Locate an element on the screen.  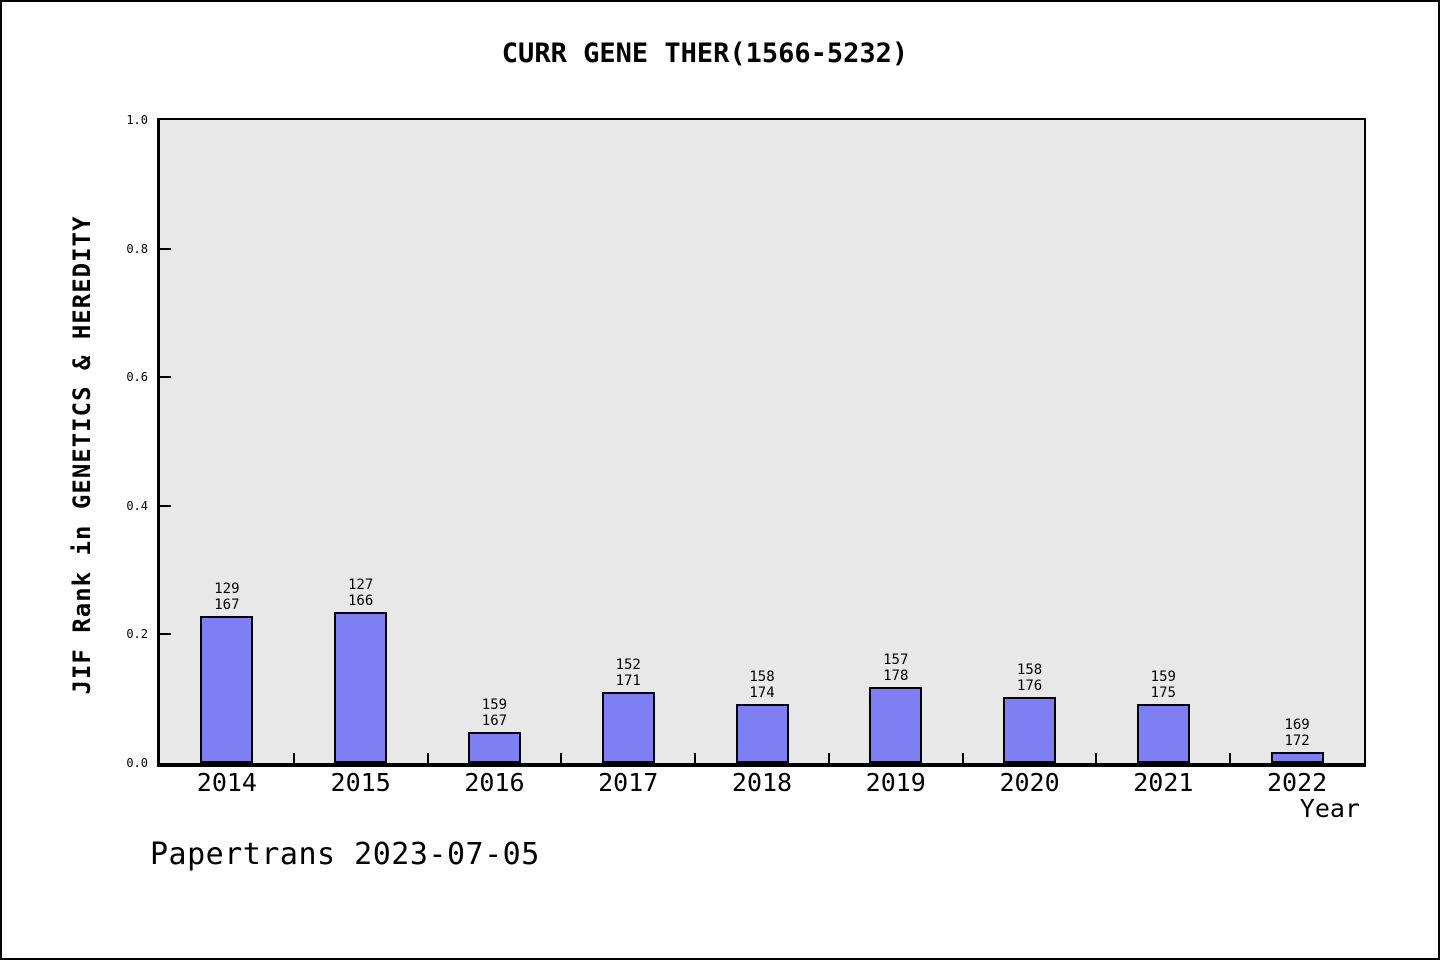
y-tick-label: 0.8 is located at coordinates (137, 248).